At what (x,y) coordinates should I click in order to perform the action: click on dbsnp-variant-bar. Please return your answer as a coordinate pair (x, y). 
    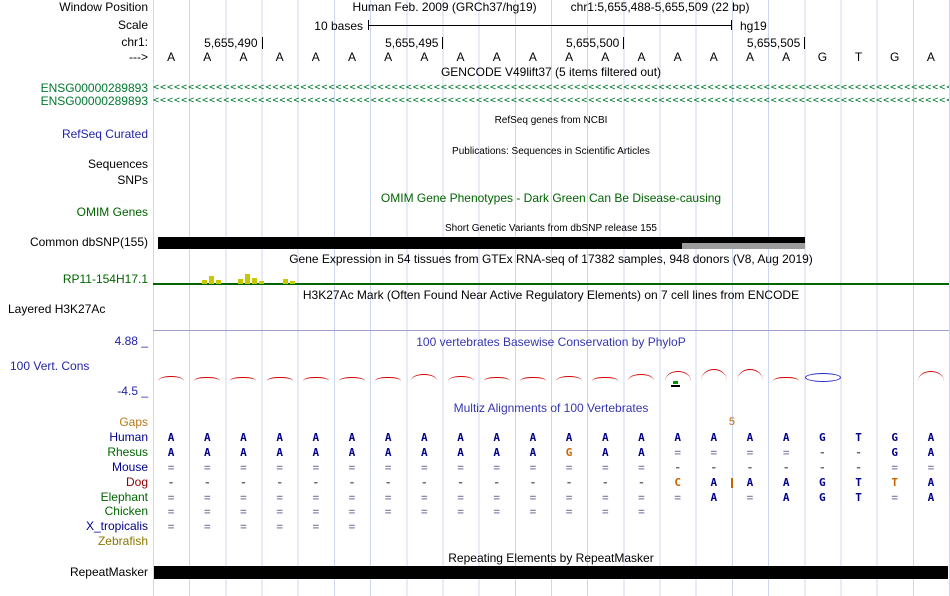
    Looking at the image, I should click on (481, 243).